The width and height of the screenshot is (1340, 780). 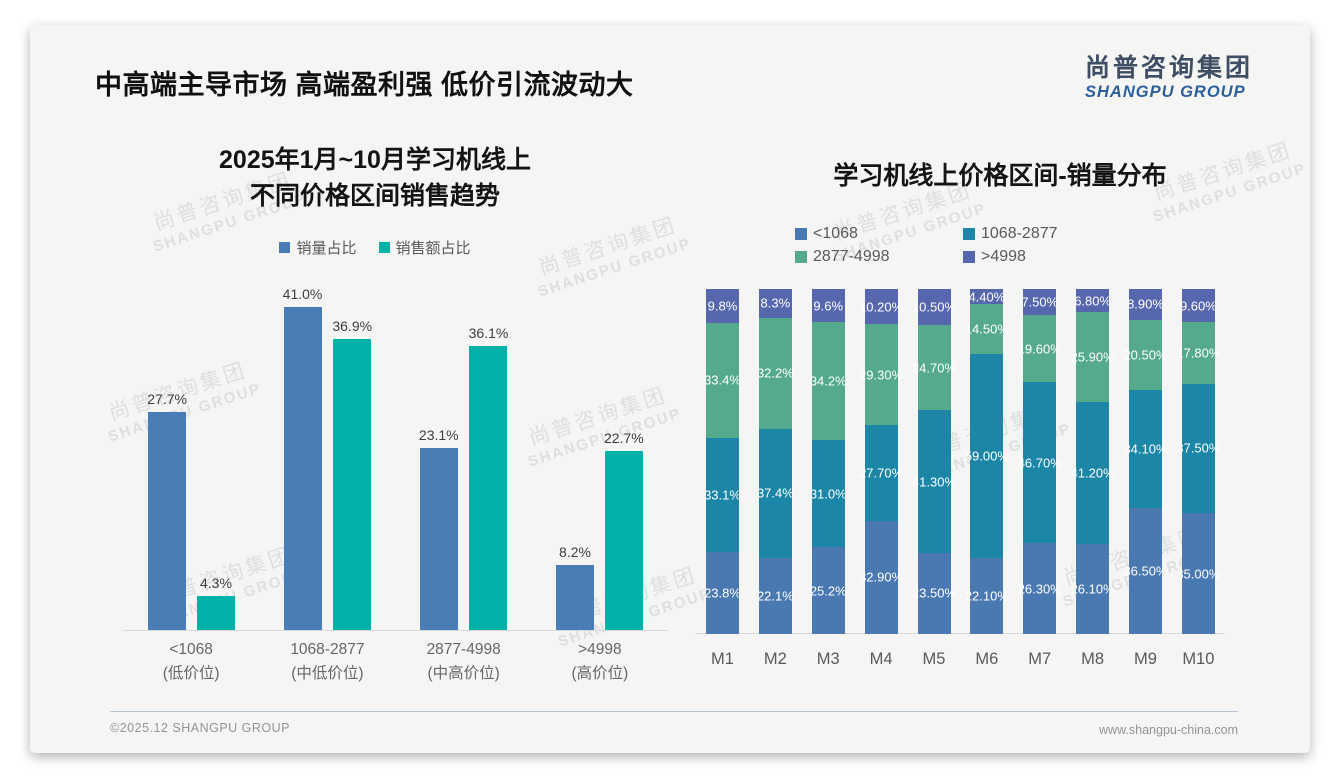 I want to click on stacked-bar-M4: 32.90% 27.70% 29.30% 10.20%, so click(x=881, y=461).